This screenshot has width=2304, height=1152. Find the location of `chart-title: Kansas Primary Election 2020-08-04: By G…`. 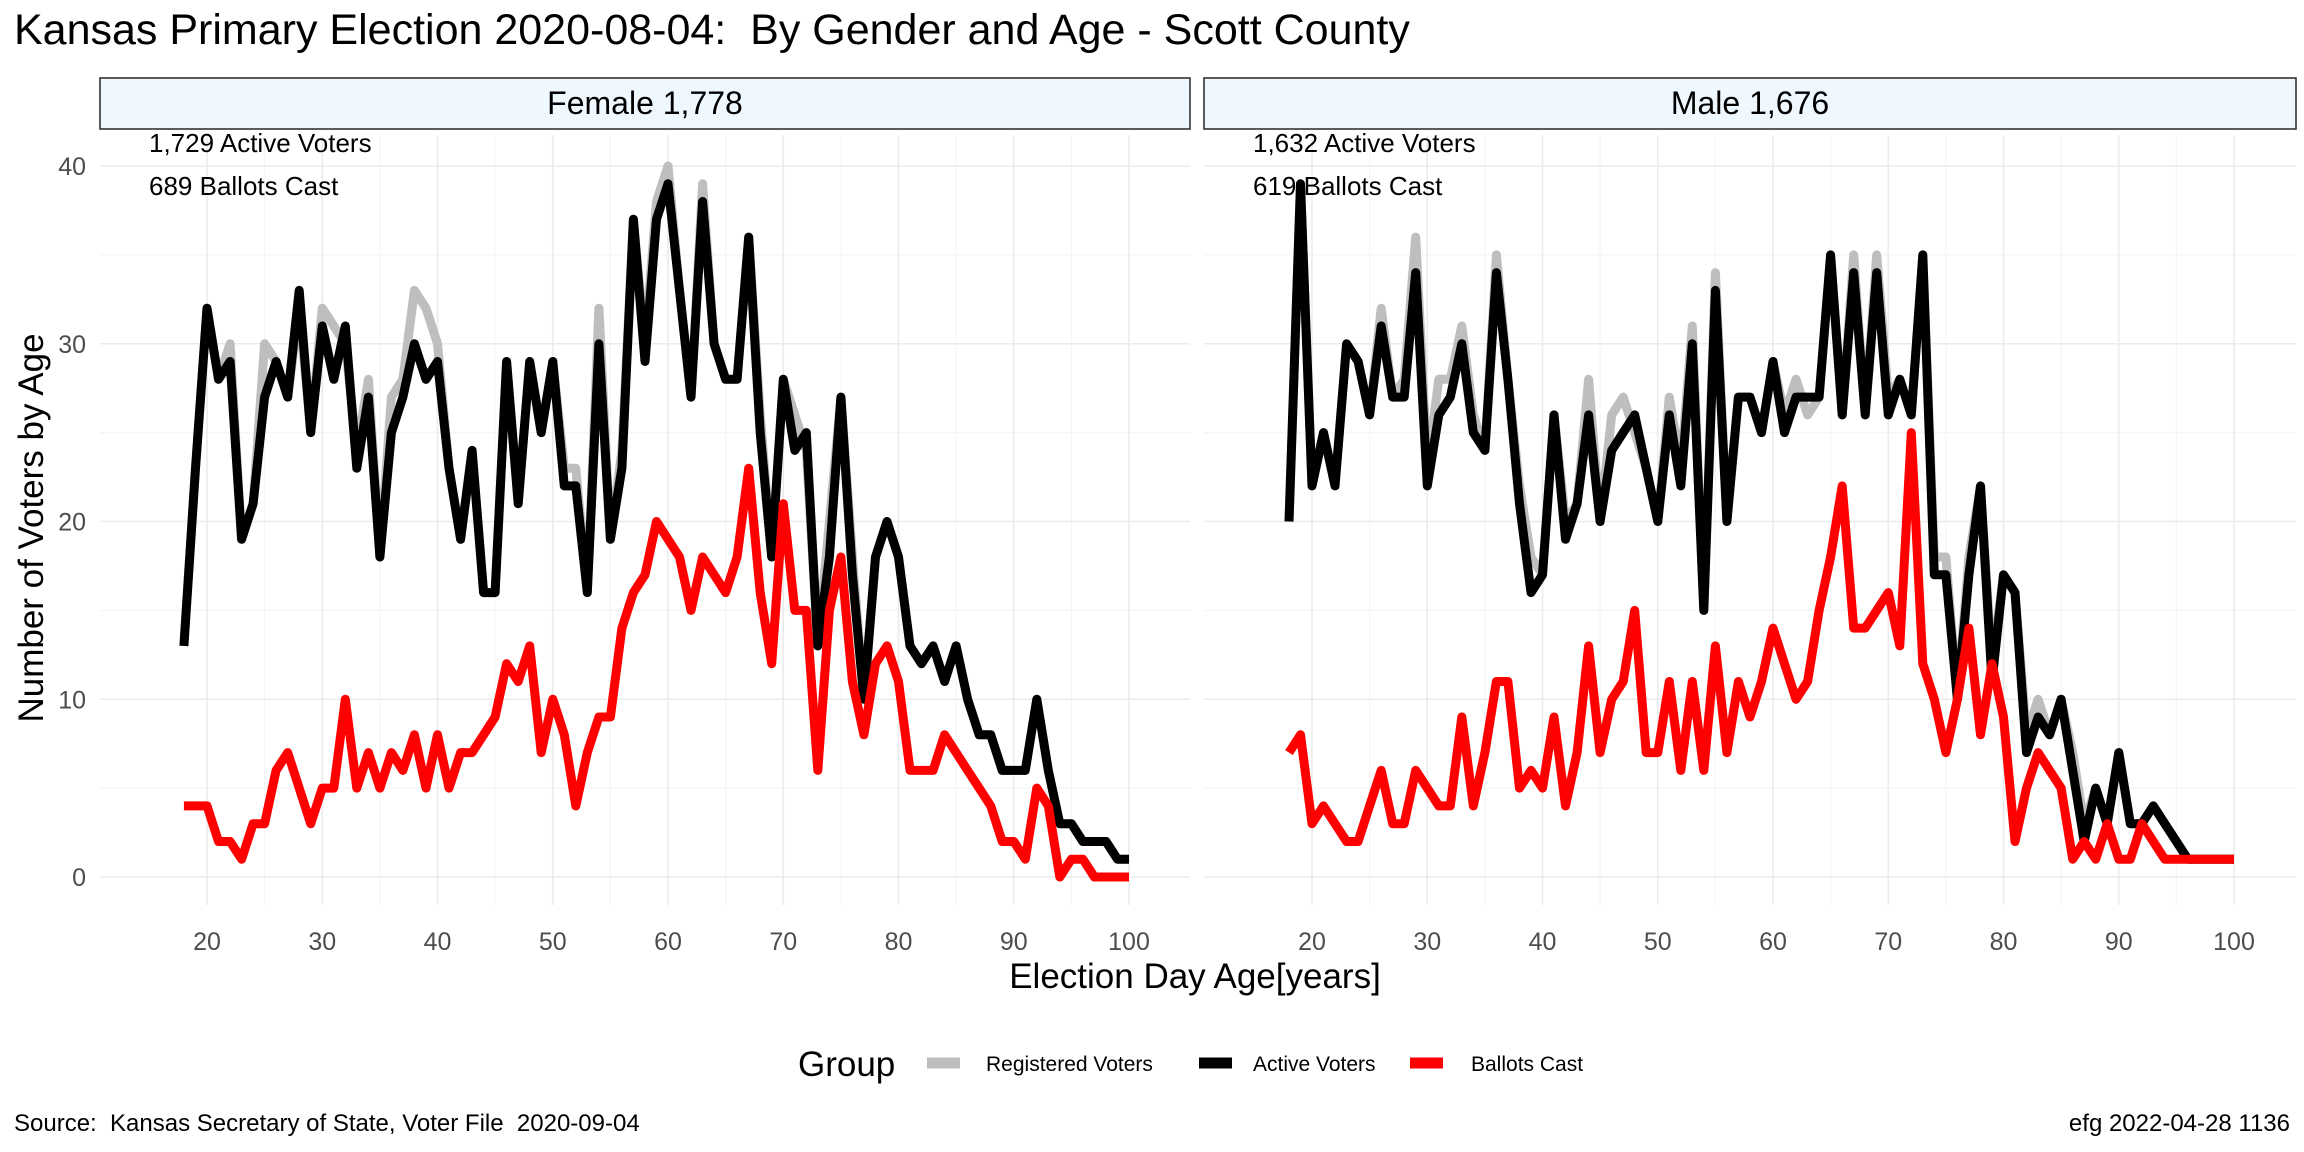

chart-title: Kansas Primary Election 2020-08-04: By G… is located at coordinates (712, 30).